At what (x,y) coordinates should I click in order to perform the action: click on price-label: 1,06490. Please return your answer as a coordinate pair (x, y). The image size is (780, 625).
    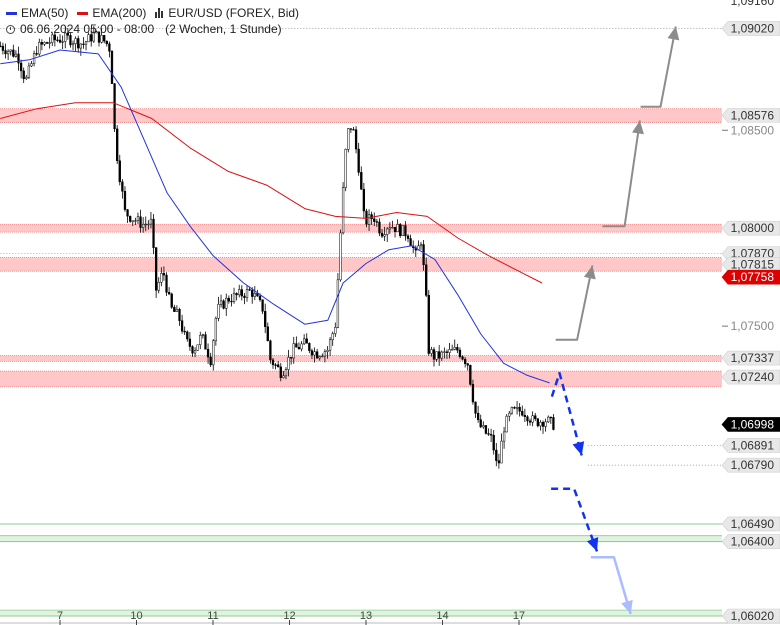
    Looking at the image, I should click on (753, 524).